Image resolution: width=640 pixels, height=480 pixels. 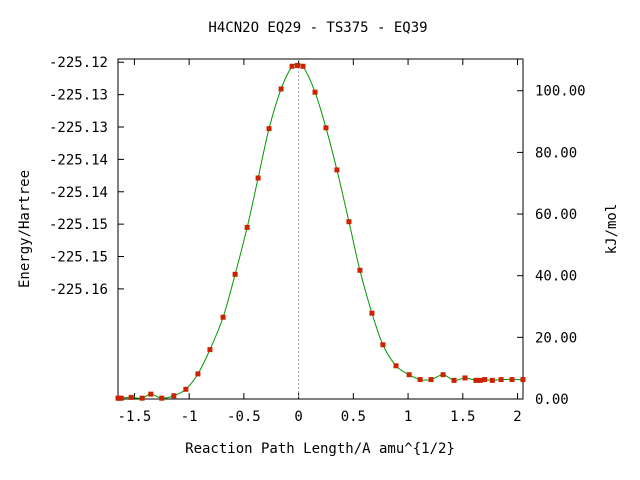 What do you see at coordinates (556, 338) in the screenshot?
I see `y-tick-label-right: 20.00` at bounding box center [556, 338].